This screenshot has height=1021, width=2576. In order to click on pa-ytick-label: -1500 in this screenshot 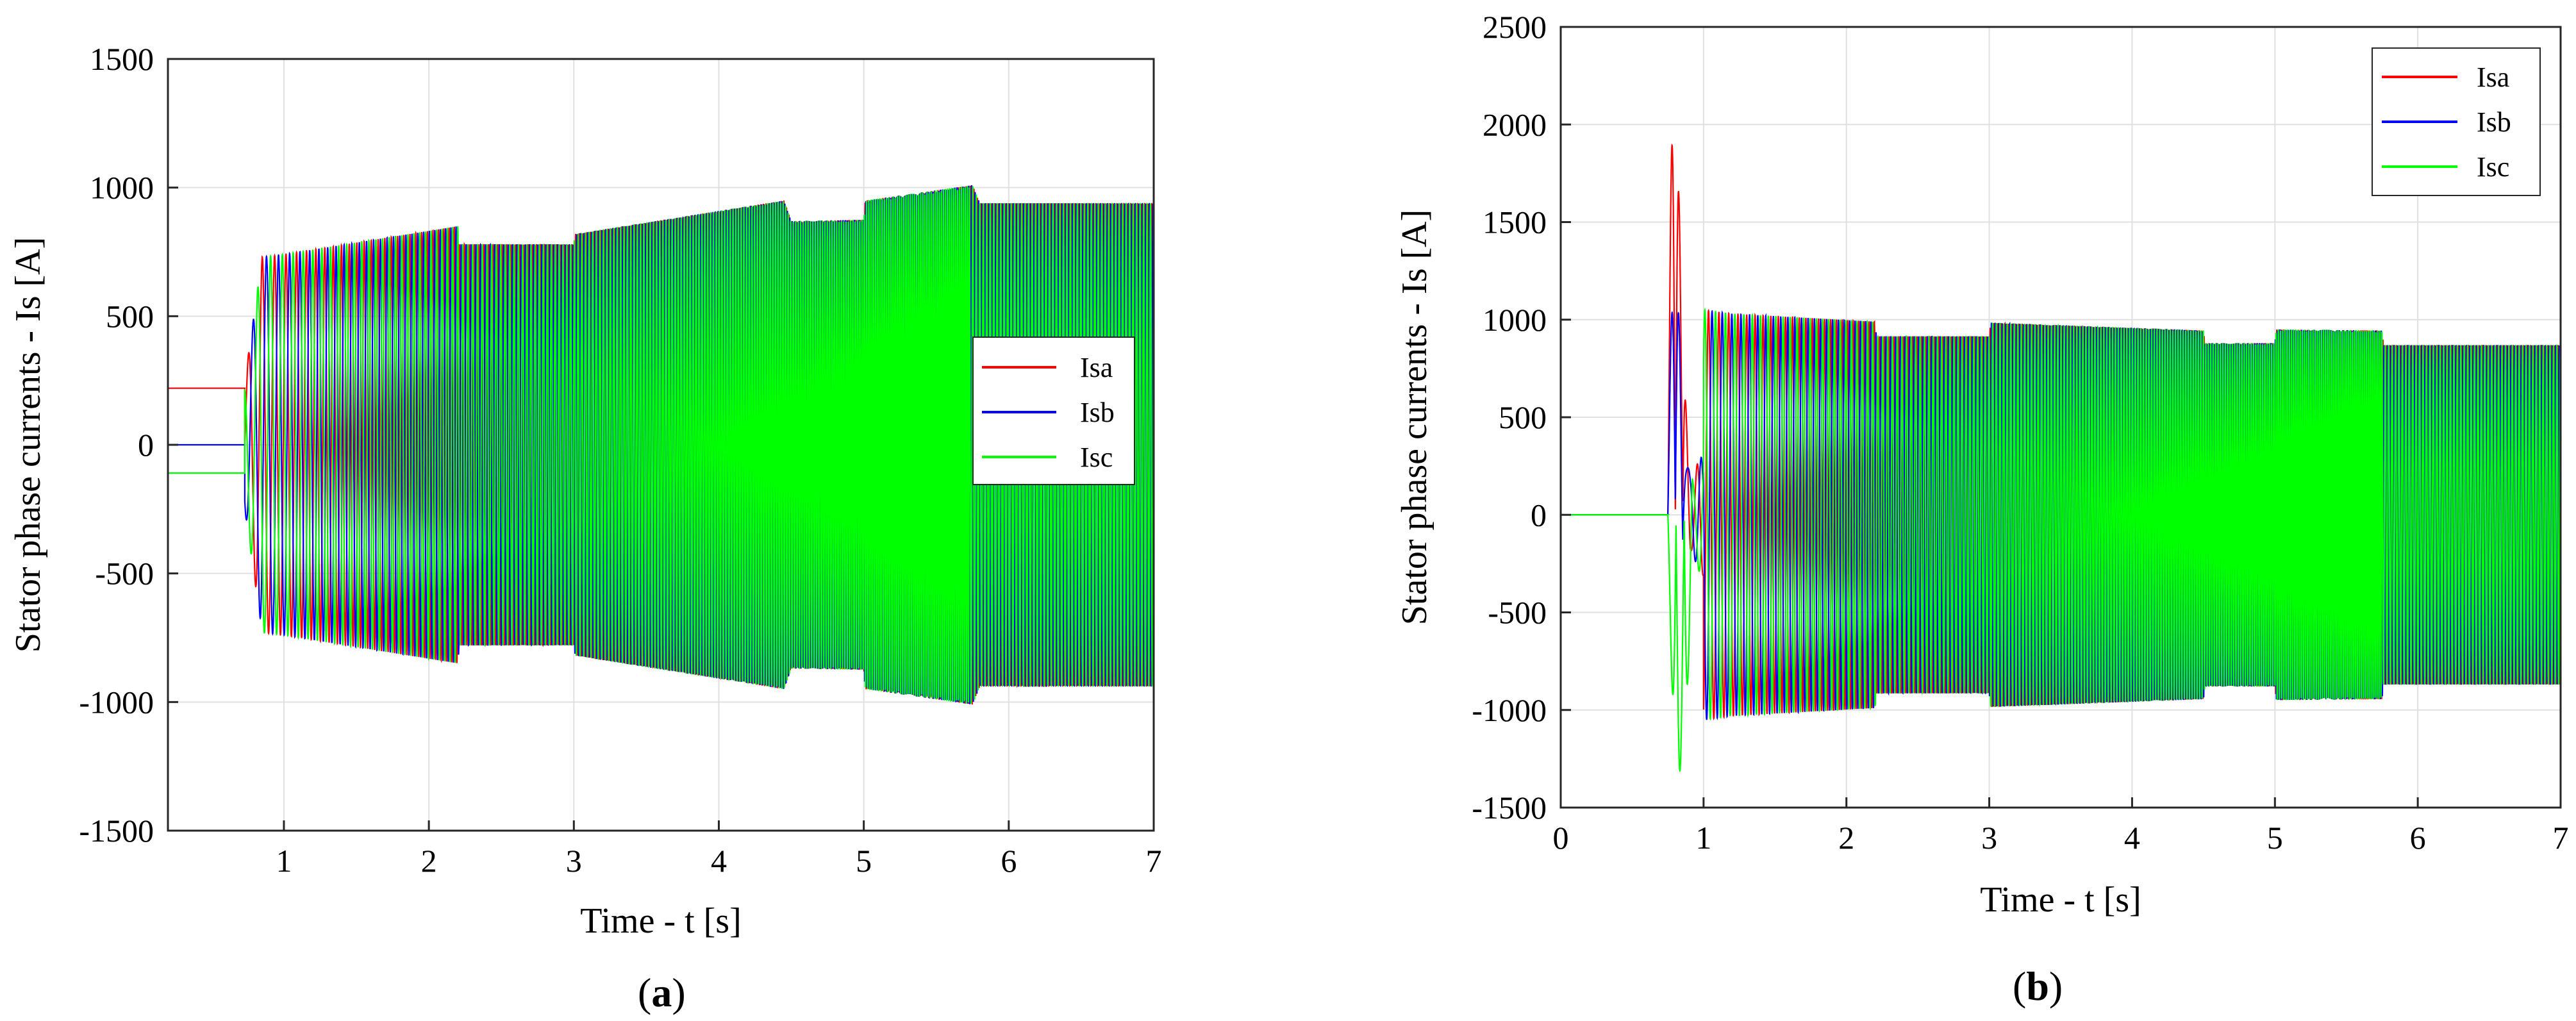, I will do `click(117, 831)`.